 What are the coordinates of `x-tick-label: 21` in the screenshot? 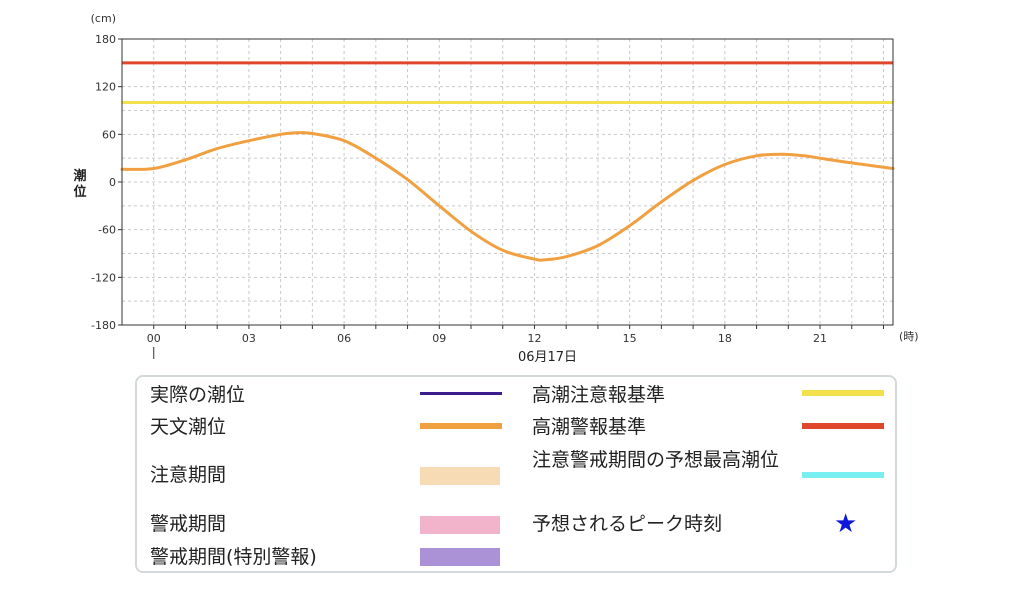 It's located at (820, 338).